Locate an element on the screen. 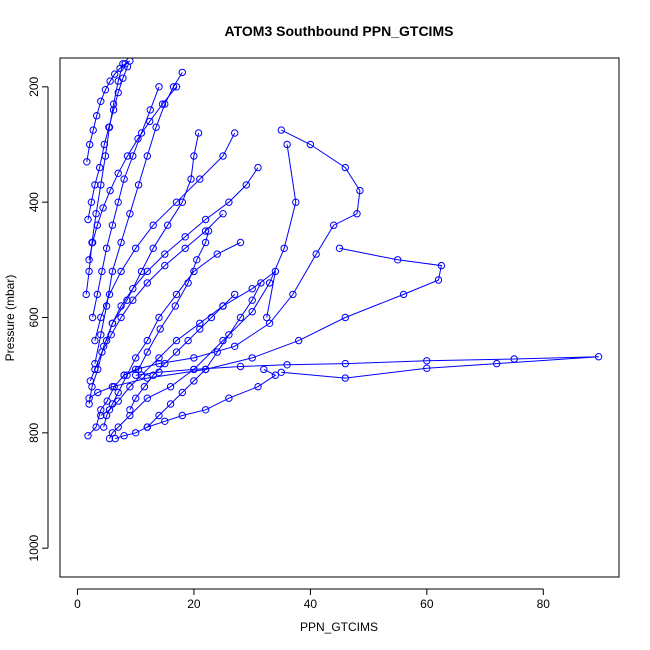 This screenshot has height=650, width=650. y-tick-label: 800 is located at coordinates (34, 433).